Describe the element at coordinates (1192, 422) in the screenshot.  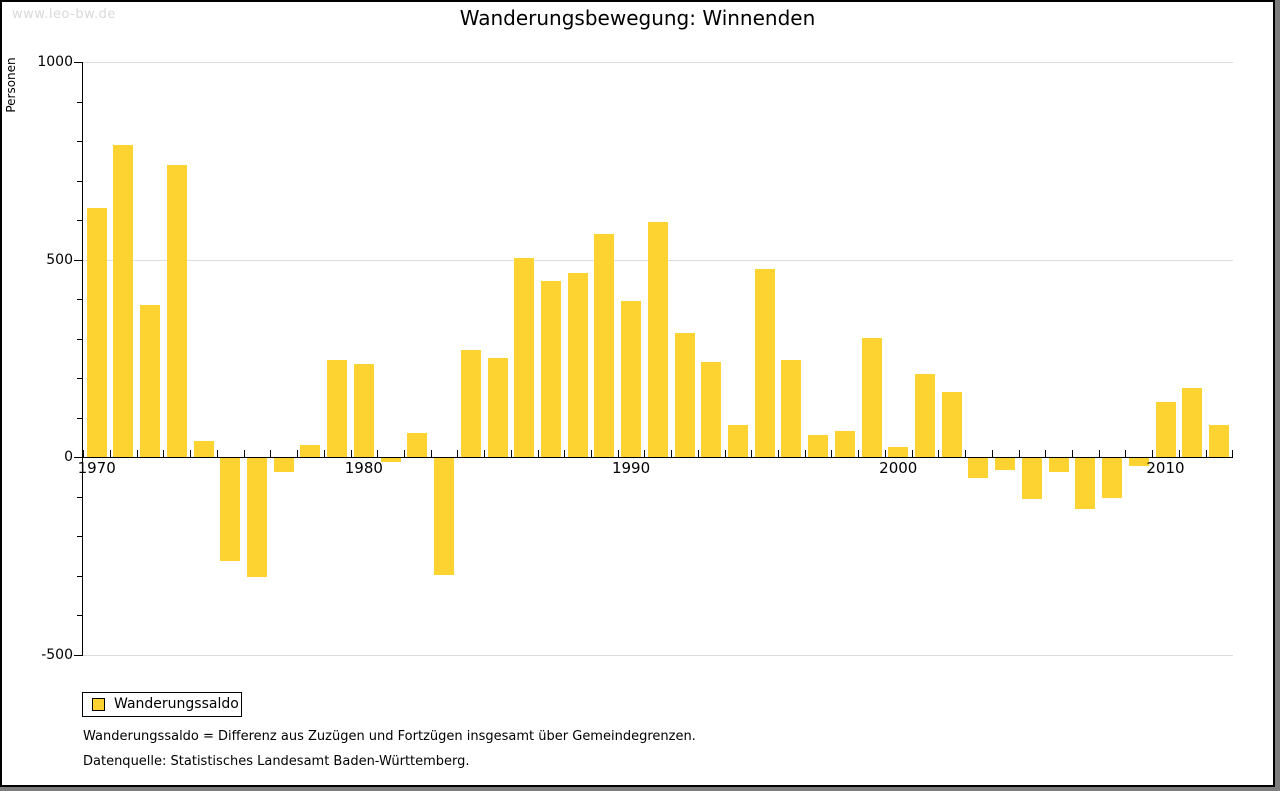
I see `bar-2011` at that location.